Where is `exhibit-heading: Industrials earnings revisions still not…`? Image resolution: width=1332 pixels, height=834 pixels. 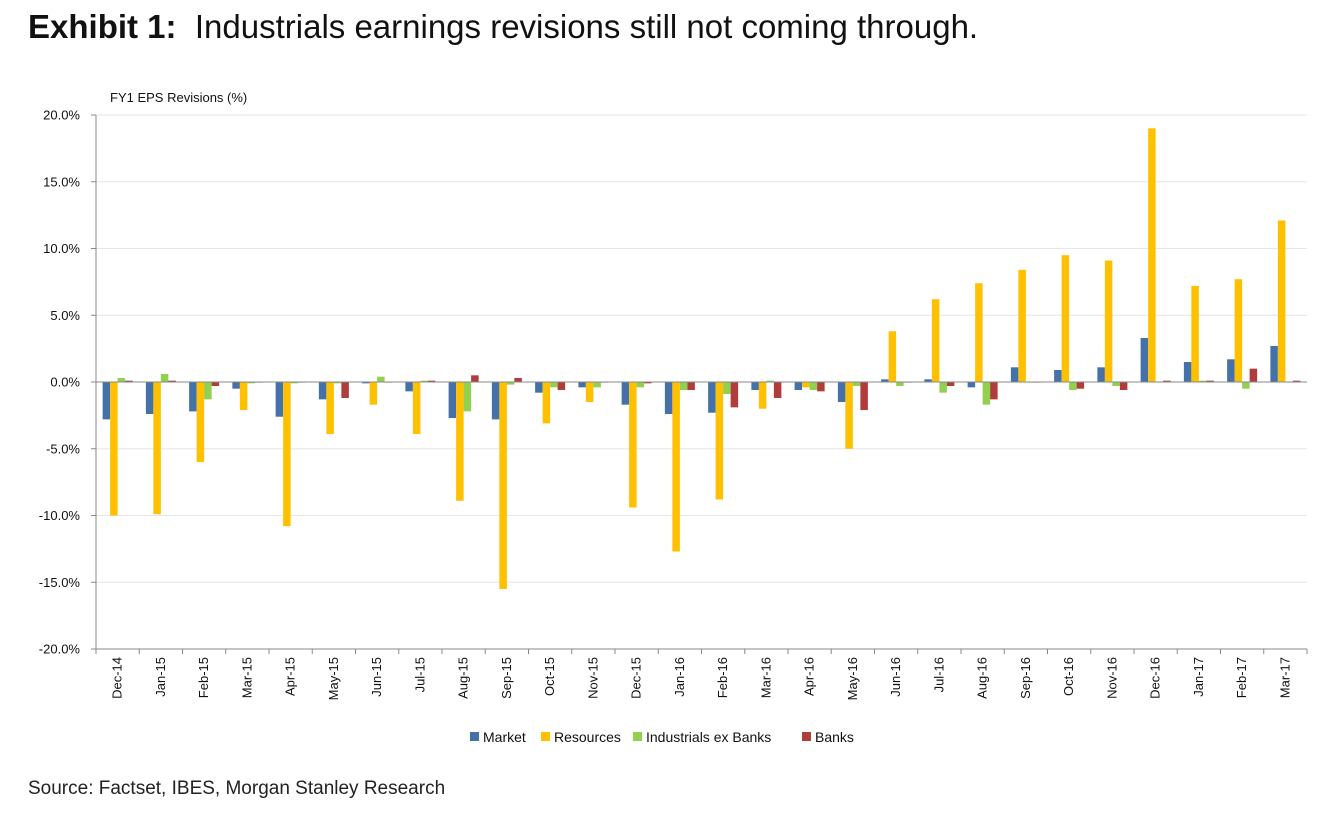
exhibit-heading: Industrials earnings revisions still not… is located at coordinates (586, 26).